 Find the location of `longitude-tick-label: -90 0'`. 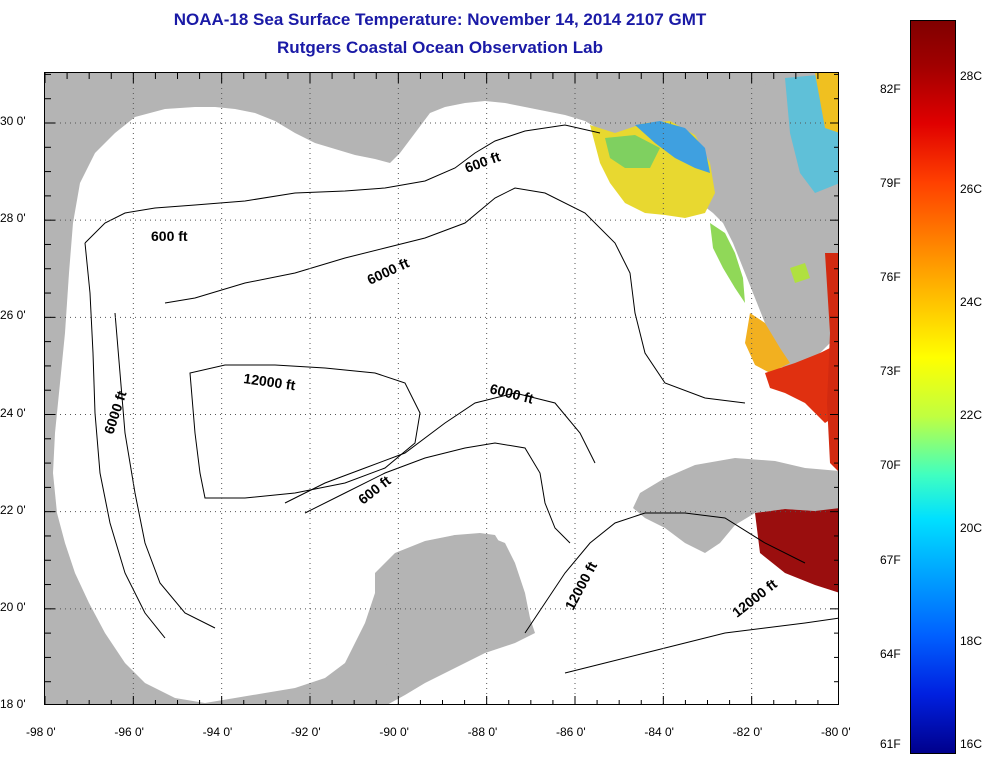

longitude-tick-label: -90 0' is located at coordinates (394, 732).